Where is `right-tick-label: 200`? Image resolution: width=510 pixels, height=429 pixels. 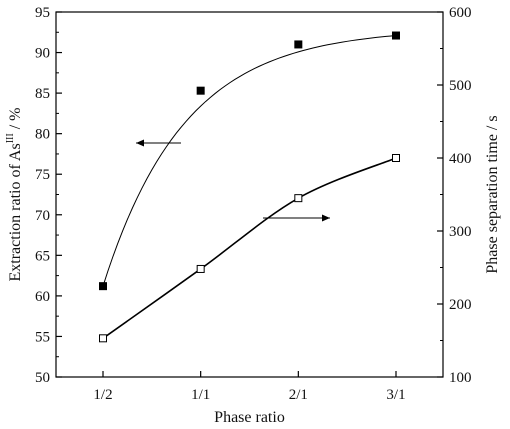
right-tick-label: 200 is located at coordinates (460, 305).